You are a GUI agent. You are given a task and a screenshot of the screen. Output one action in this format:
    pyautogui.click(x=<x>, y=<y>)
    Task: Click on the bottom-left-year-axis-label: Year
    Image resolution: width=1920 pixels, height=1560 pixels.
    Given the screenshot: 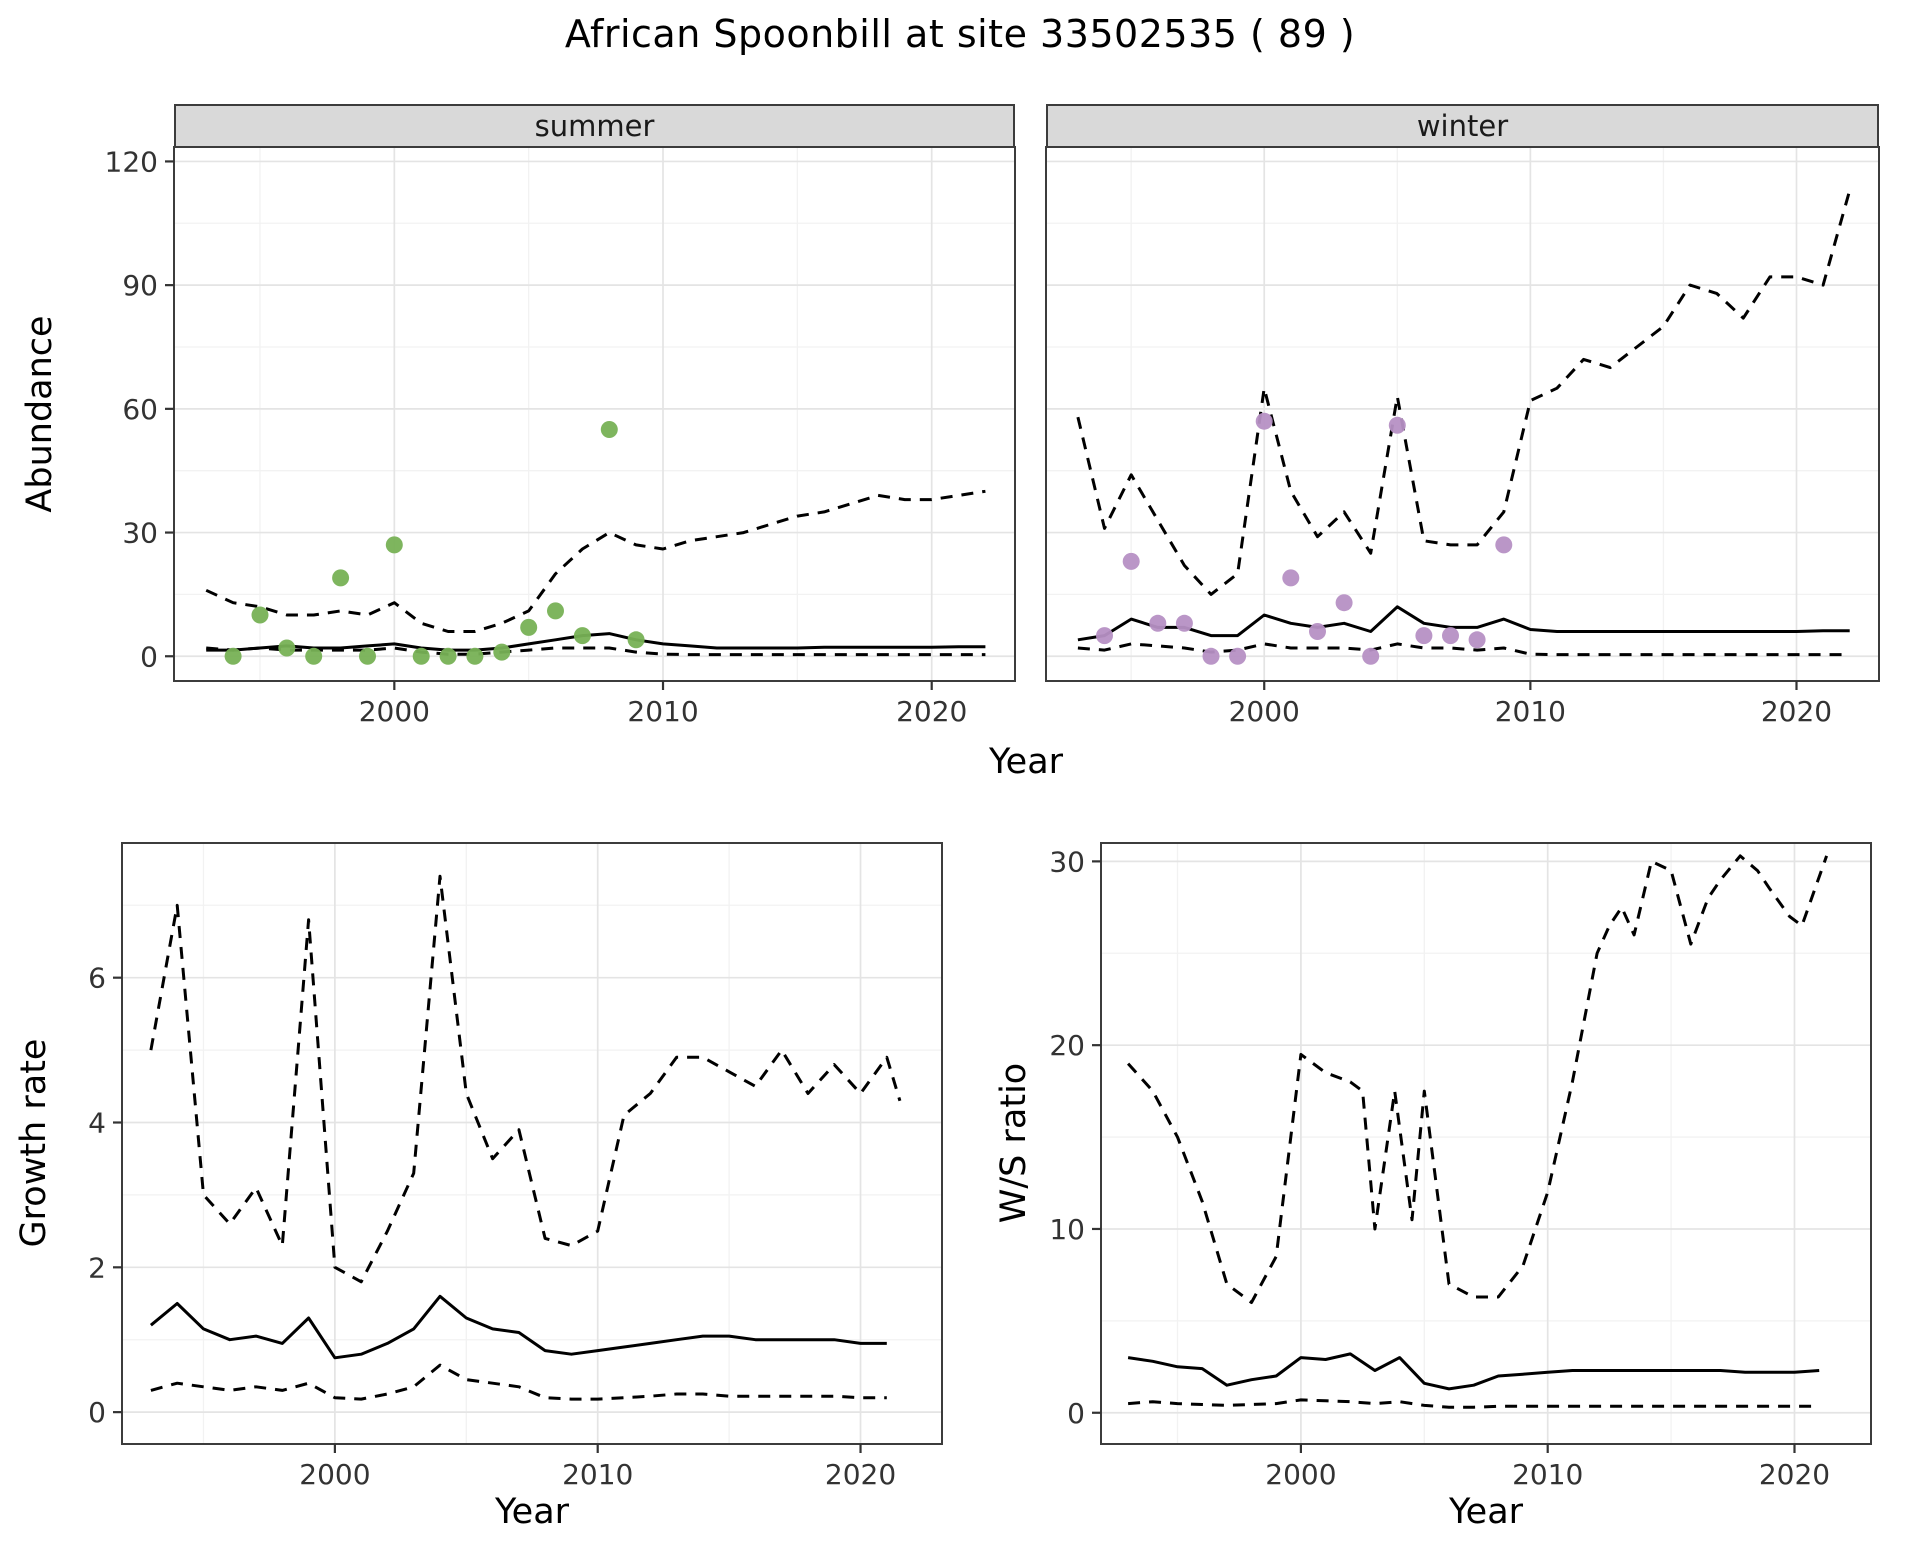 What is the action you would take?
    pyautogui.click(x=532, y=1512)
    